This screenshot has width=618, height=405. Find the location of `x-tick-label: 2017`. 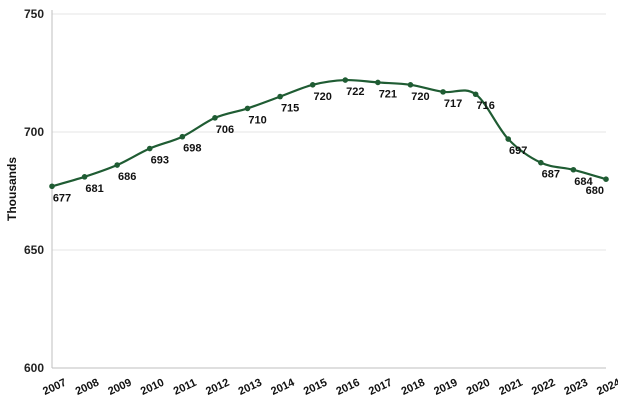

x-tick-label: 2017 is located at coordinates (380, 387).